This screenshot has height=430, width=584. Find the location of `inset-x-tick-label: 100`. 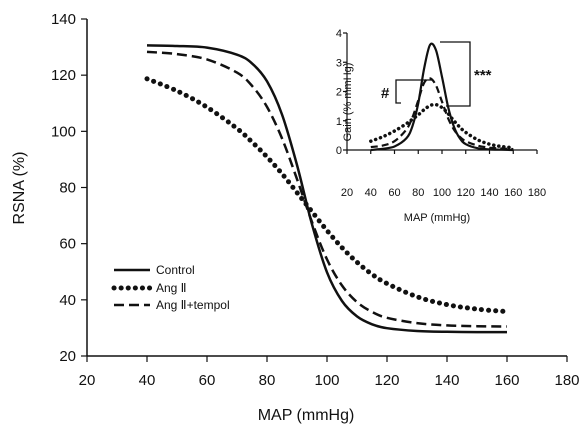

inset-x-tick-label: 100 is located at coordinates (442, 193).